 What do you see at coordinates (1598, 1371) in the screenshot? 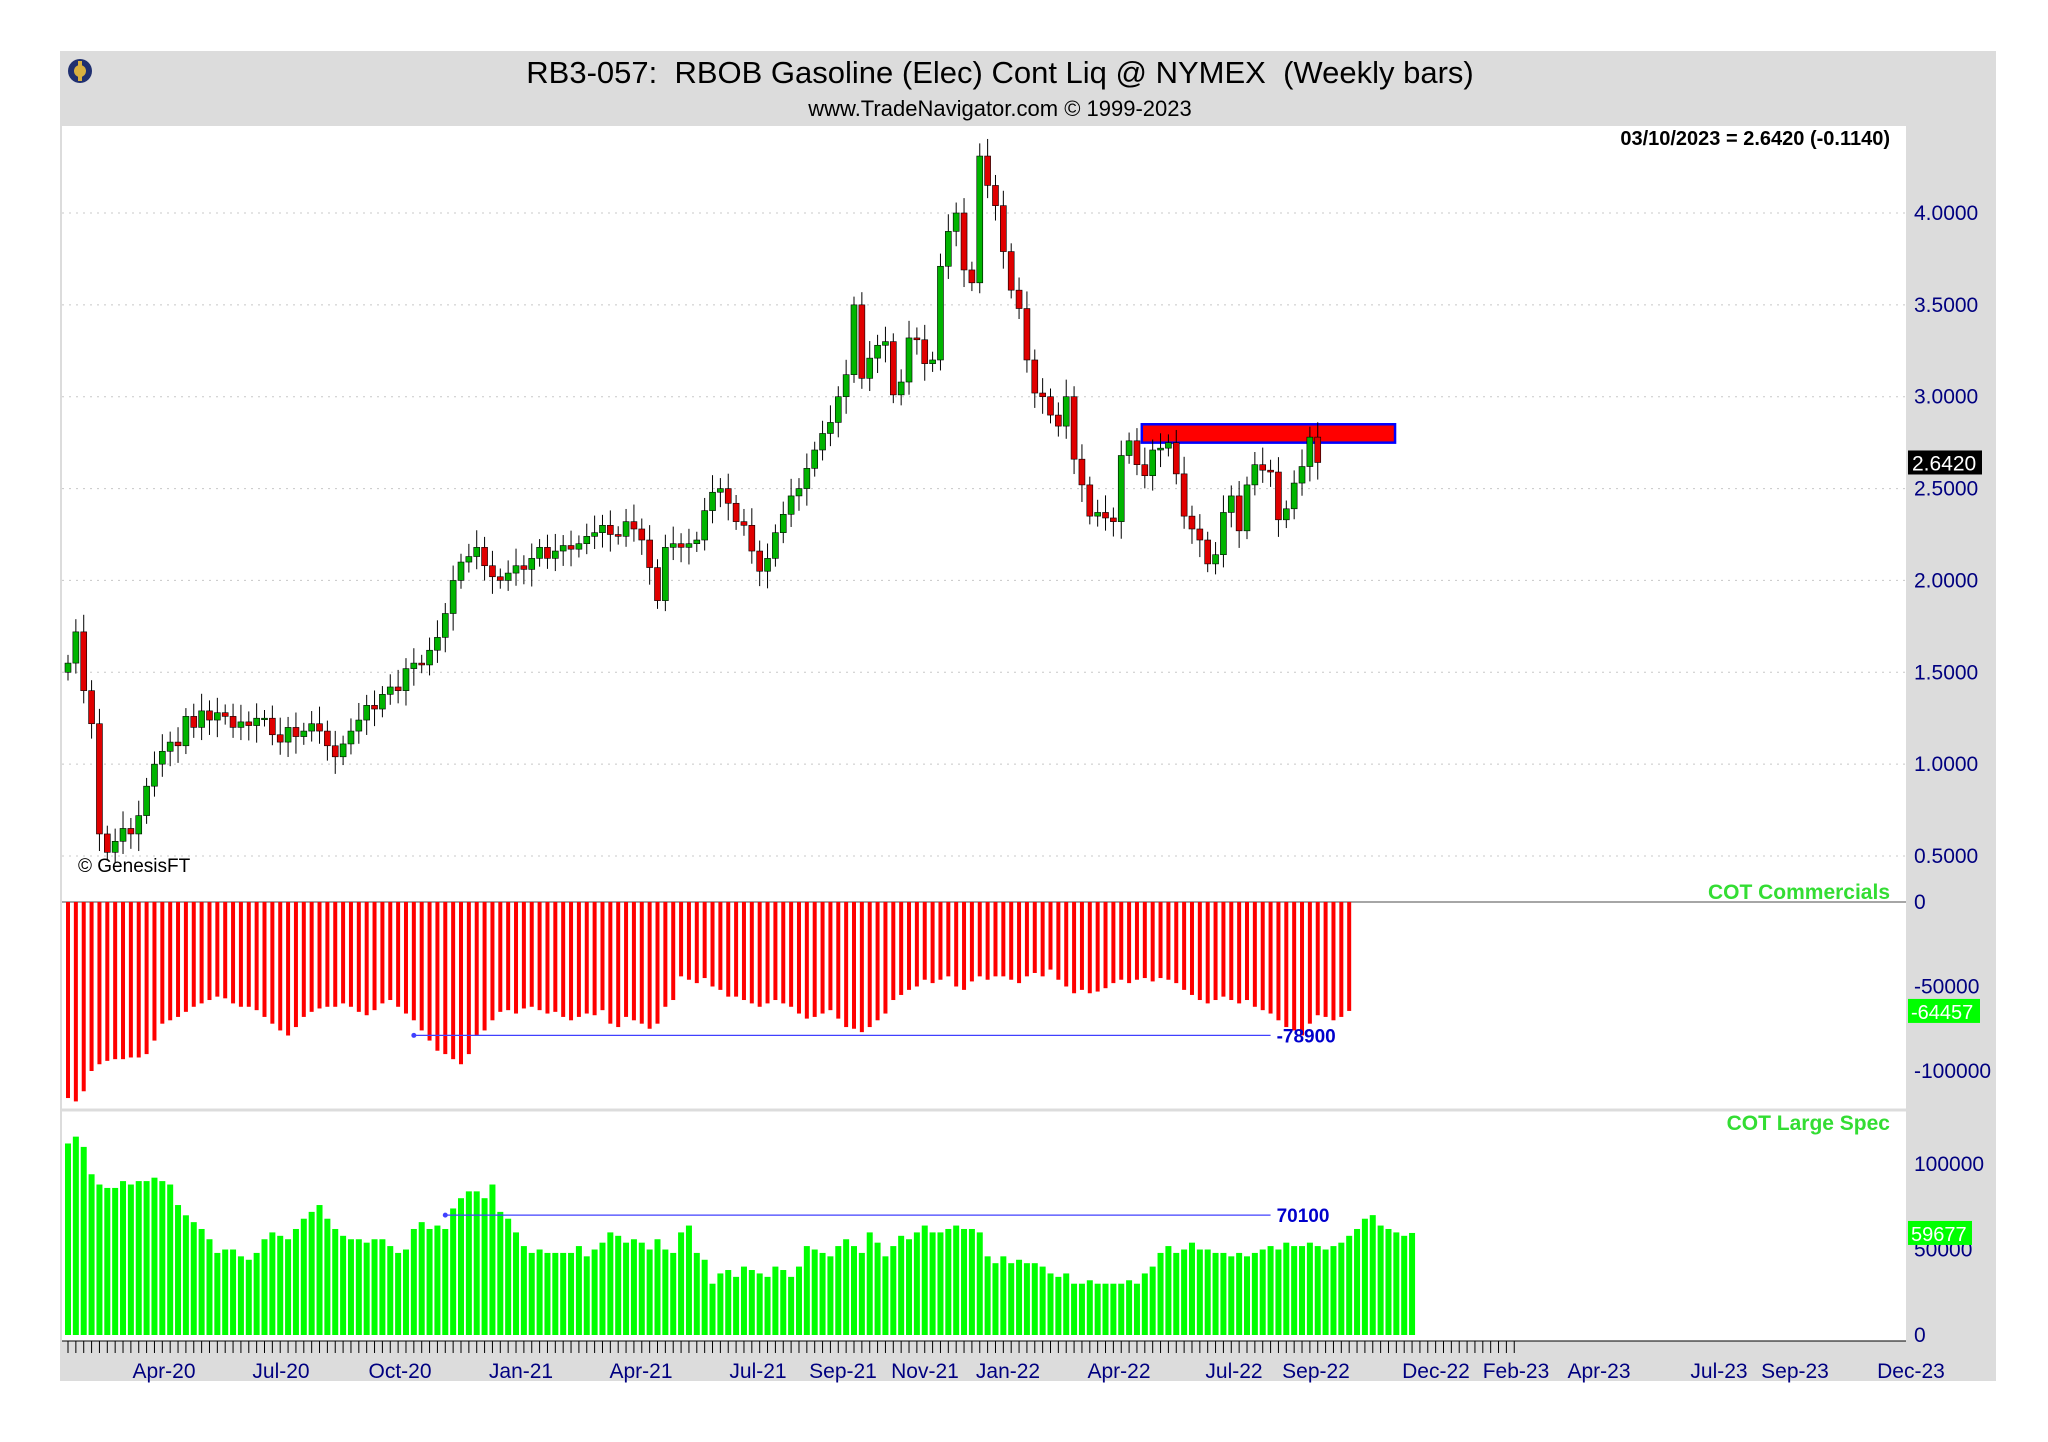
I see `x-axis-label: Apr-23` at bounding box center [1598, 1371].